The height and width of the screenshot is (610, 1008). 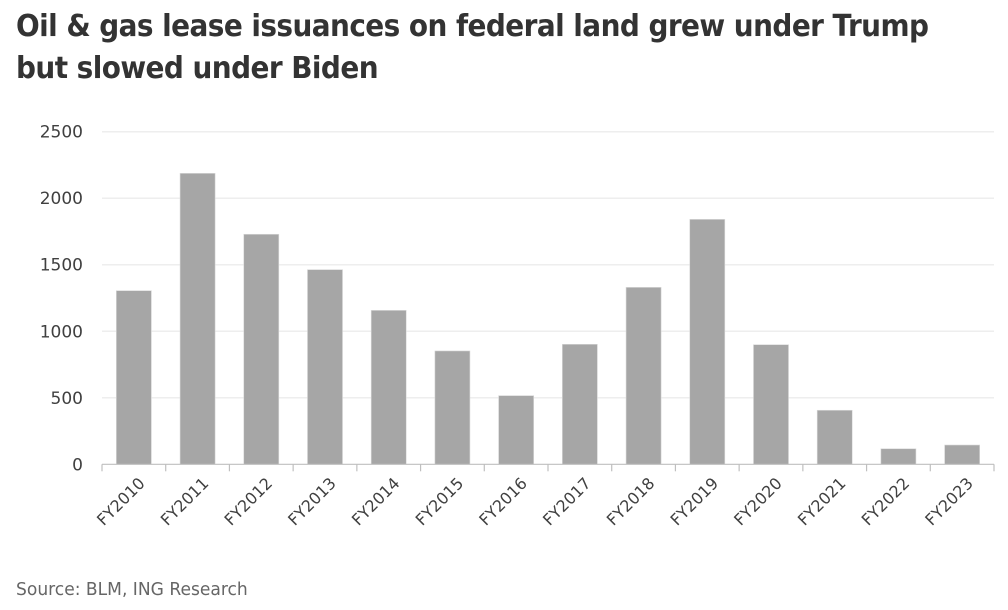 I want to click on x-tick-label: FY2023, so click(x=949, y=502).